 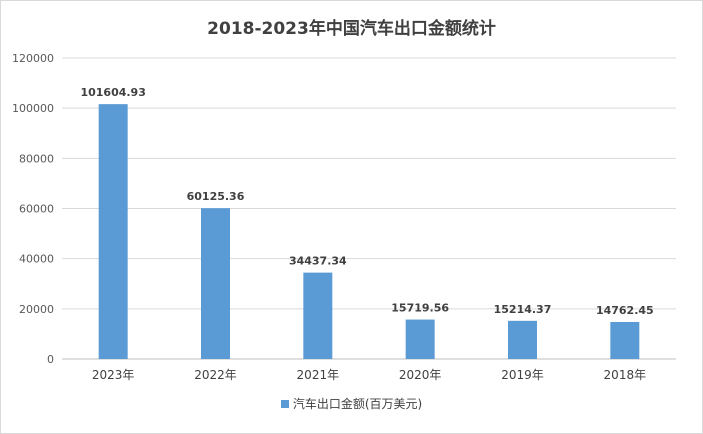 I want to click on x-tick-label: 2018年, so click(x=625, y=375).